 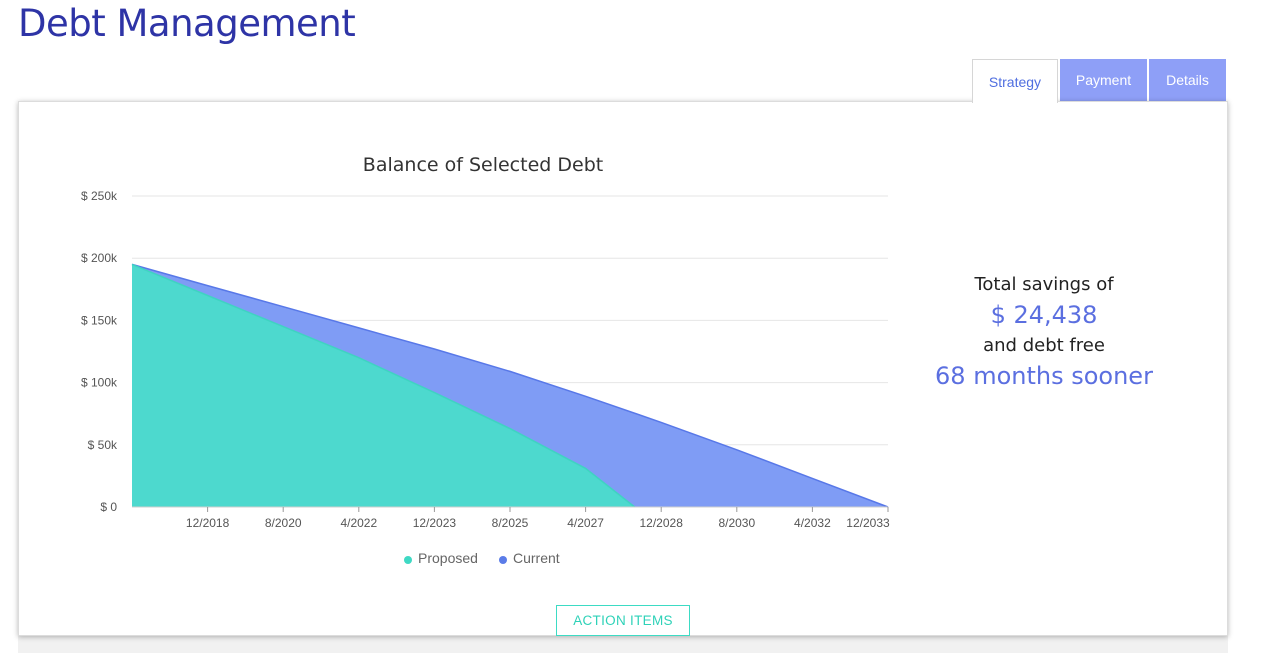 I want to click on y-tick-label: $ 100k, so click(x=99, y=383).